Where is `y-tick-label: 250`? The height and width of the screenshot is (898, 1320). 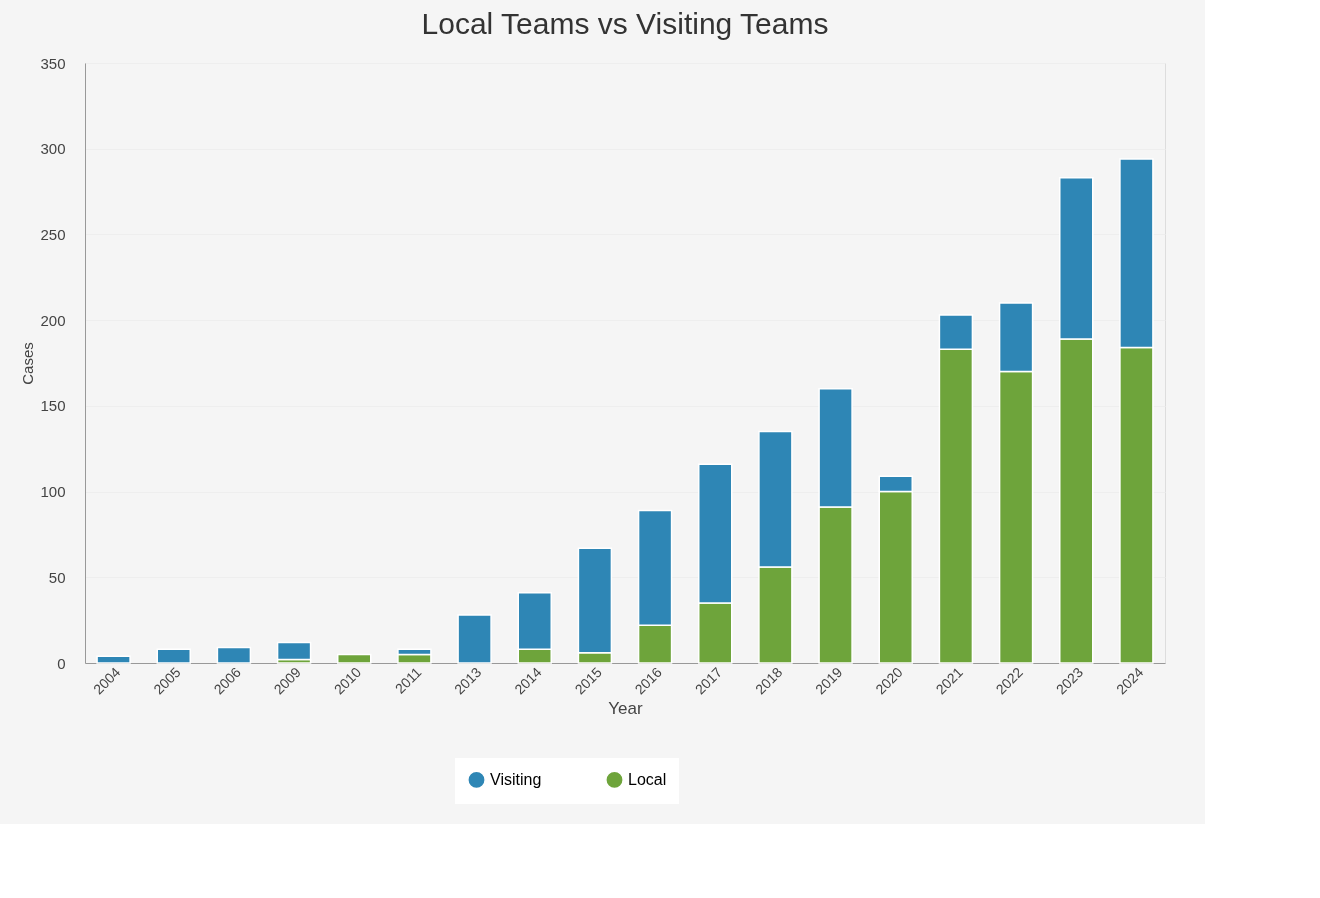
y-tick-label: 250 is located at coordinates (53, 234).